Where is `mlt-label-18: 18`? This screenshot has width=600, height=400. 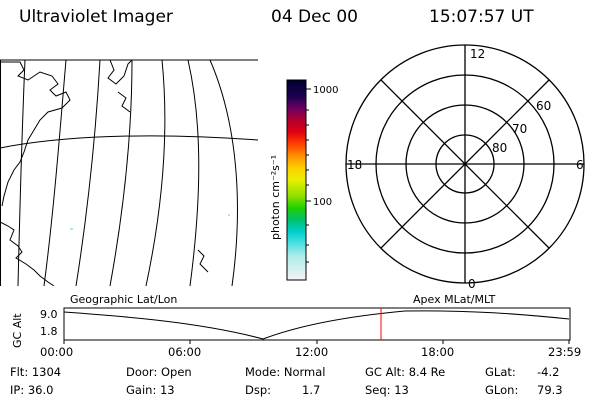 mlt-label-18: 18 is located at coordinates (354, 165).